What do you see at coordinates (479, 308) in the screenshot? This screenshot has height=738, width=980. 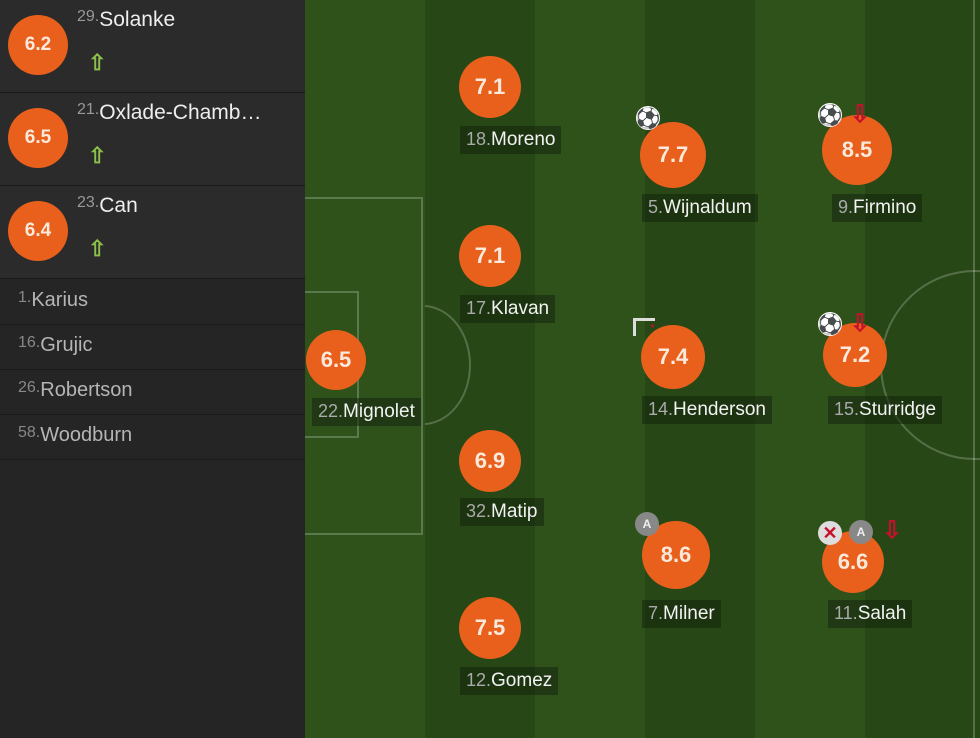 I see `player-number: 17.` at bounding box center [479, 308].